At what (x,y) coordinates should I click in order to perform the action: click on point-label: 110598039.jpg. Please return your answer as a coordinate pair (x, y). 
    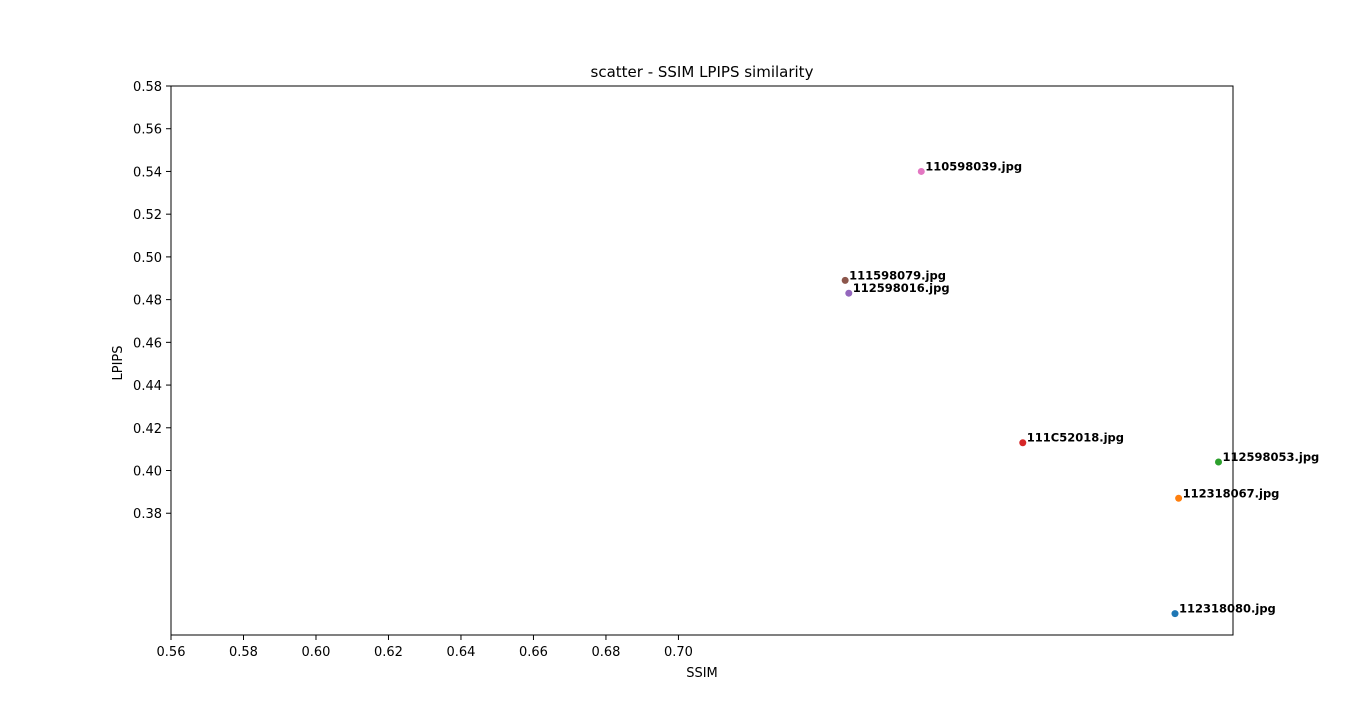
    Looking at the image, I should click on (973, 166).